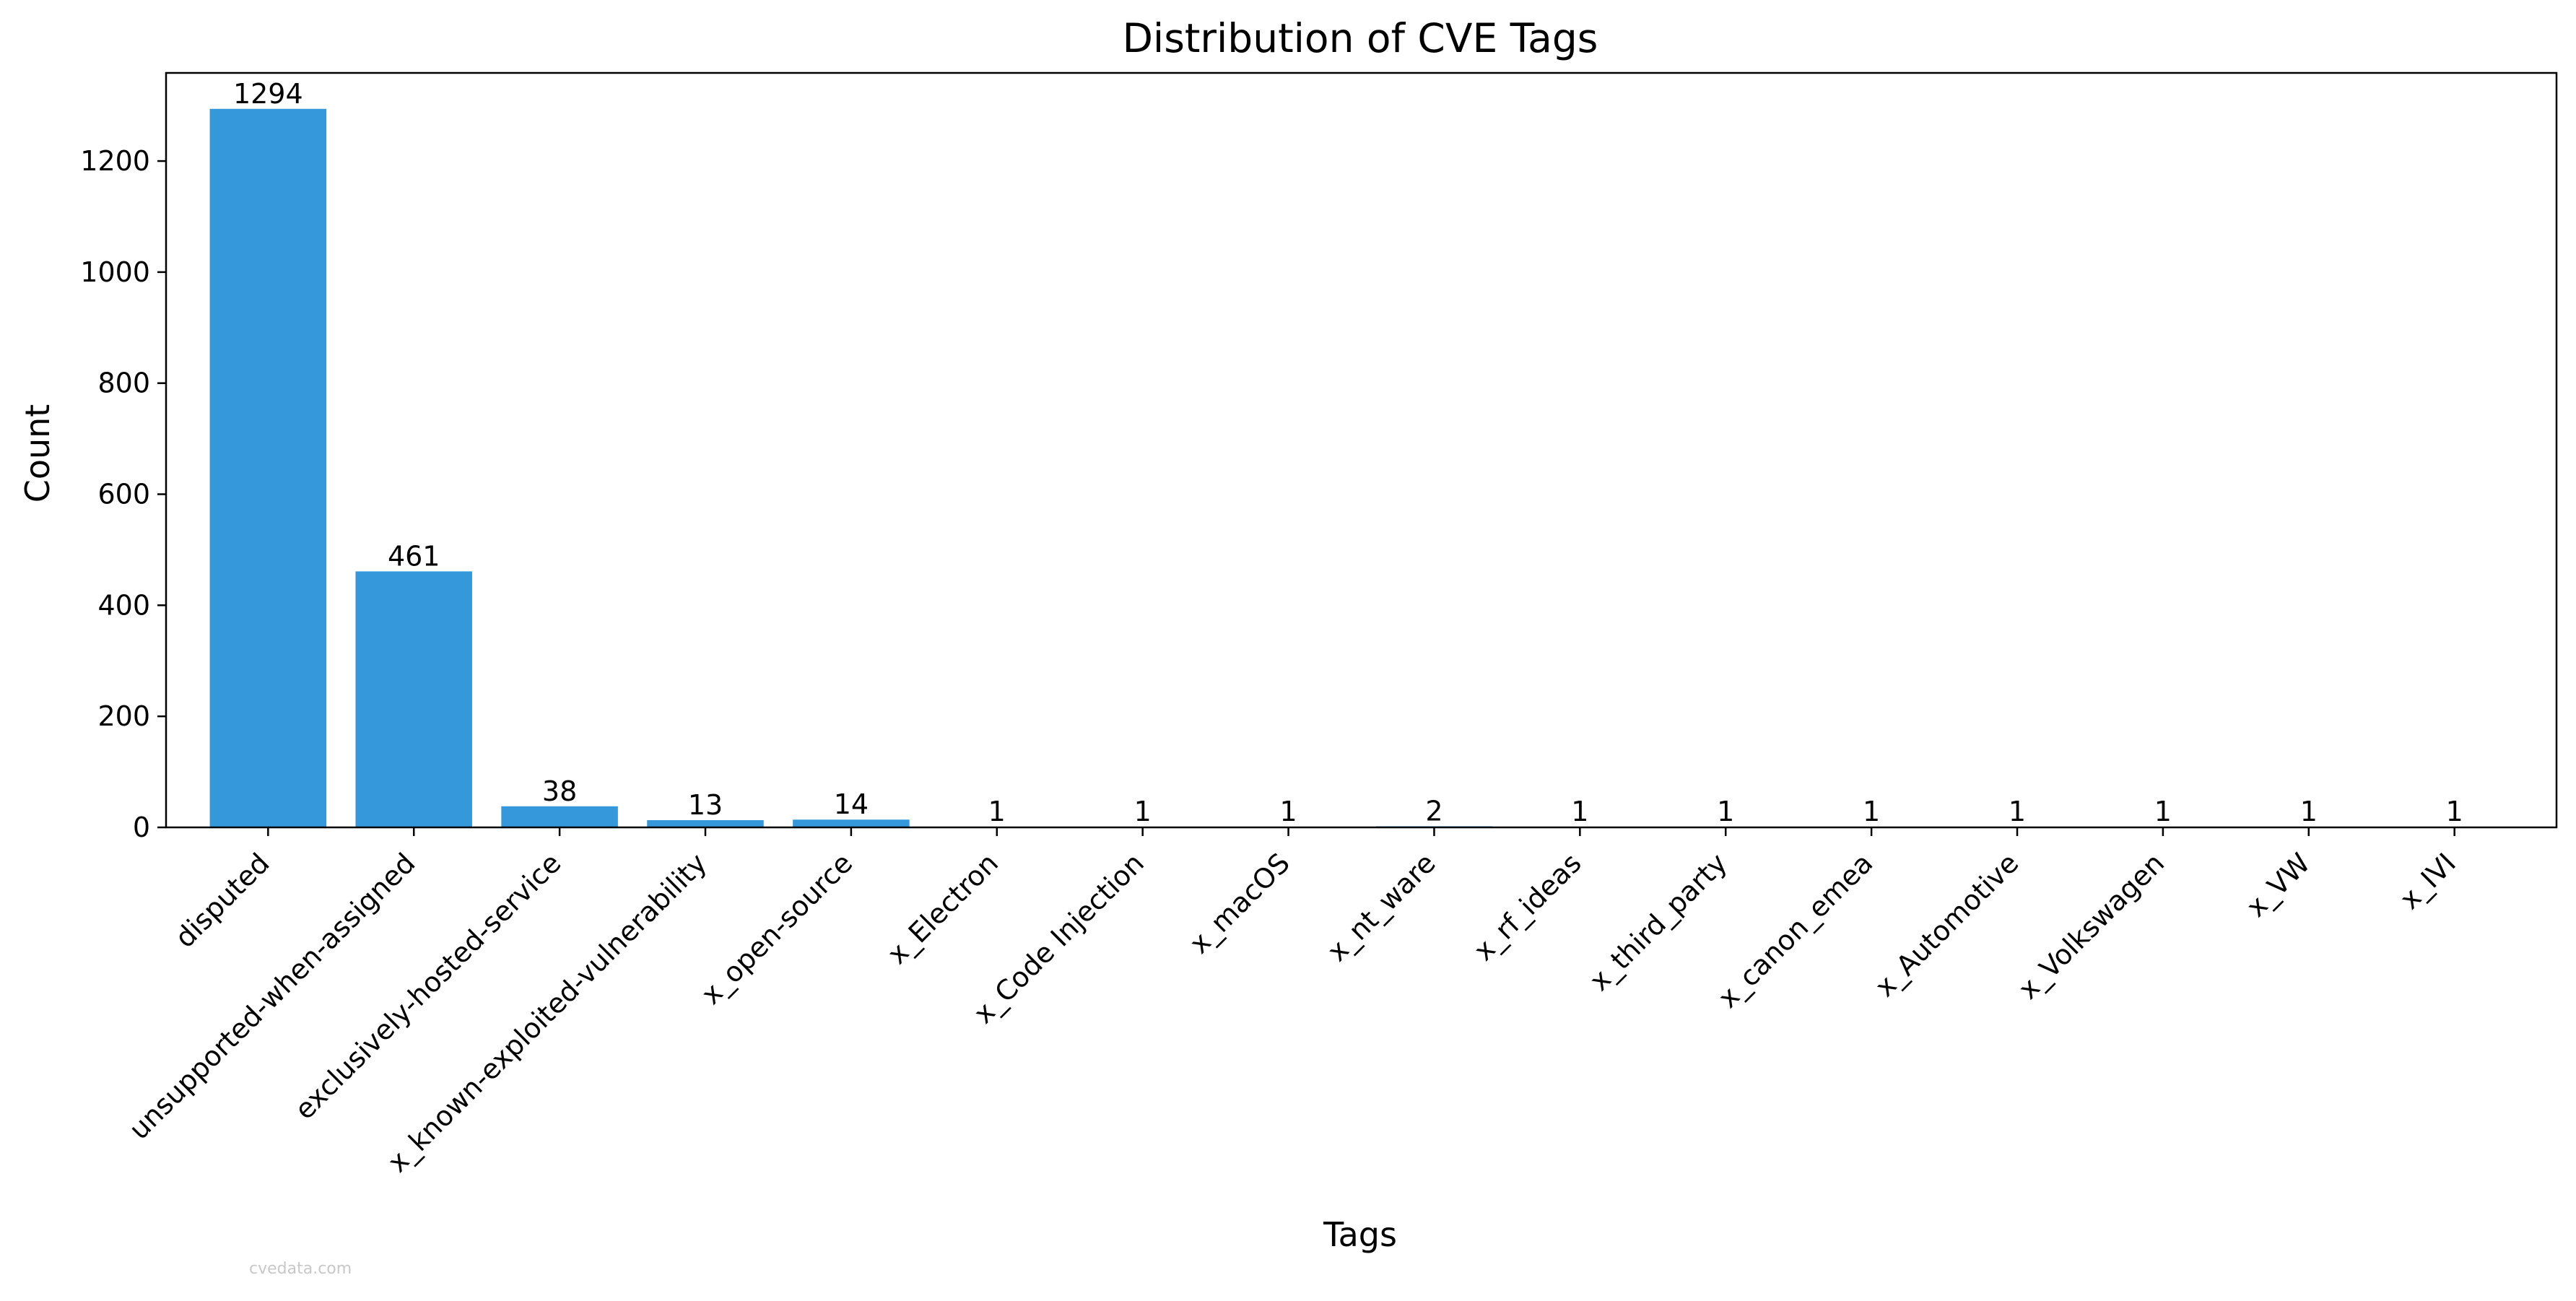 The image size is (2576, 1301). I want to click on y-tick-label: 1200, so click(115, 161).